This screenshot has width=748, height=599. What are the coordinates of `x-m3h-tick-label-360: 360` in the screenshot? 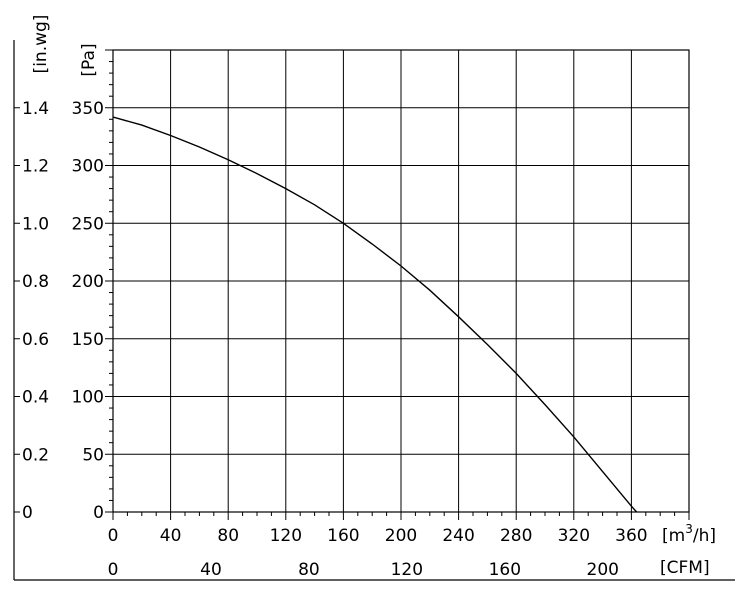 It's located at (631, 536).